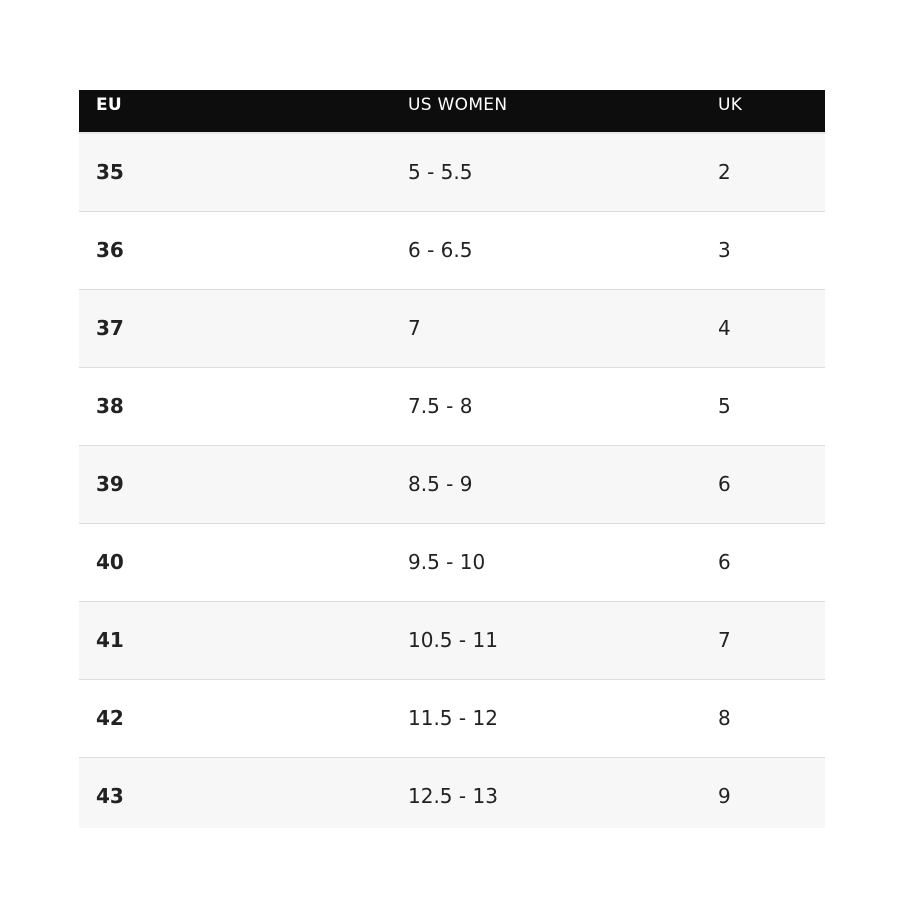 This screenshot has height=900, width=900. Describe the element at coordinates (110, 172) in the screenshot. I see `cell-eu: 35` at that location.